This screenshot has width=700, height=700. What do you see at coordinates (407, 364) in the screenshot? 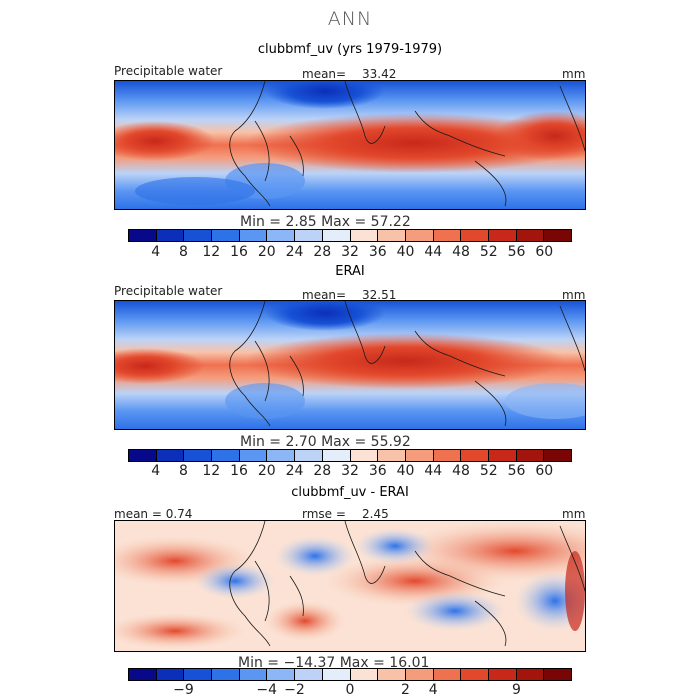
I see `panel-2-coastlines` at bounding box center [407, 364].